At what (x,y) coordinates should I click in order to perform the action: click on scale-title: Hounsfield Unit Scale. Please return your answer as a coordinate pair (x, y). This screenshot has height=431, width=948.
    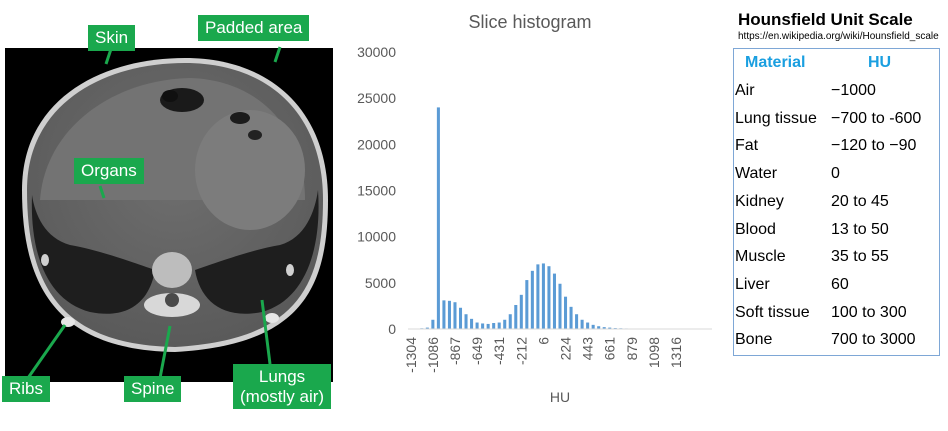
    Looking at the image, I should click on (825, 19).